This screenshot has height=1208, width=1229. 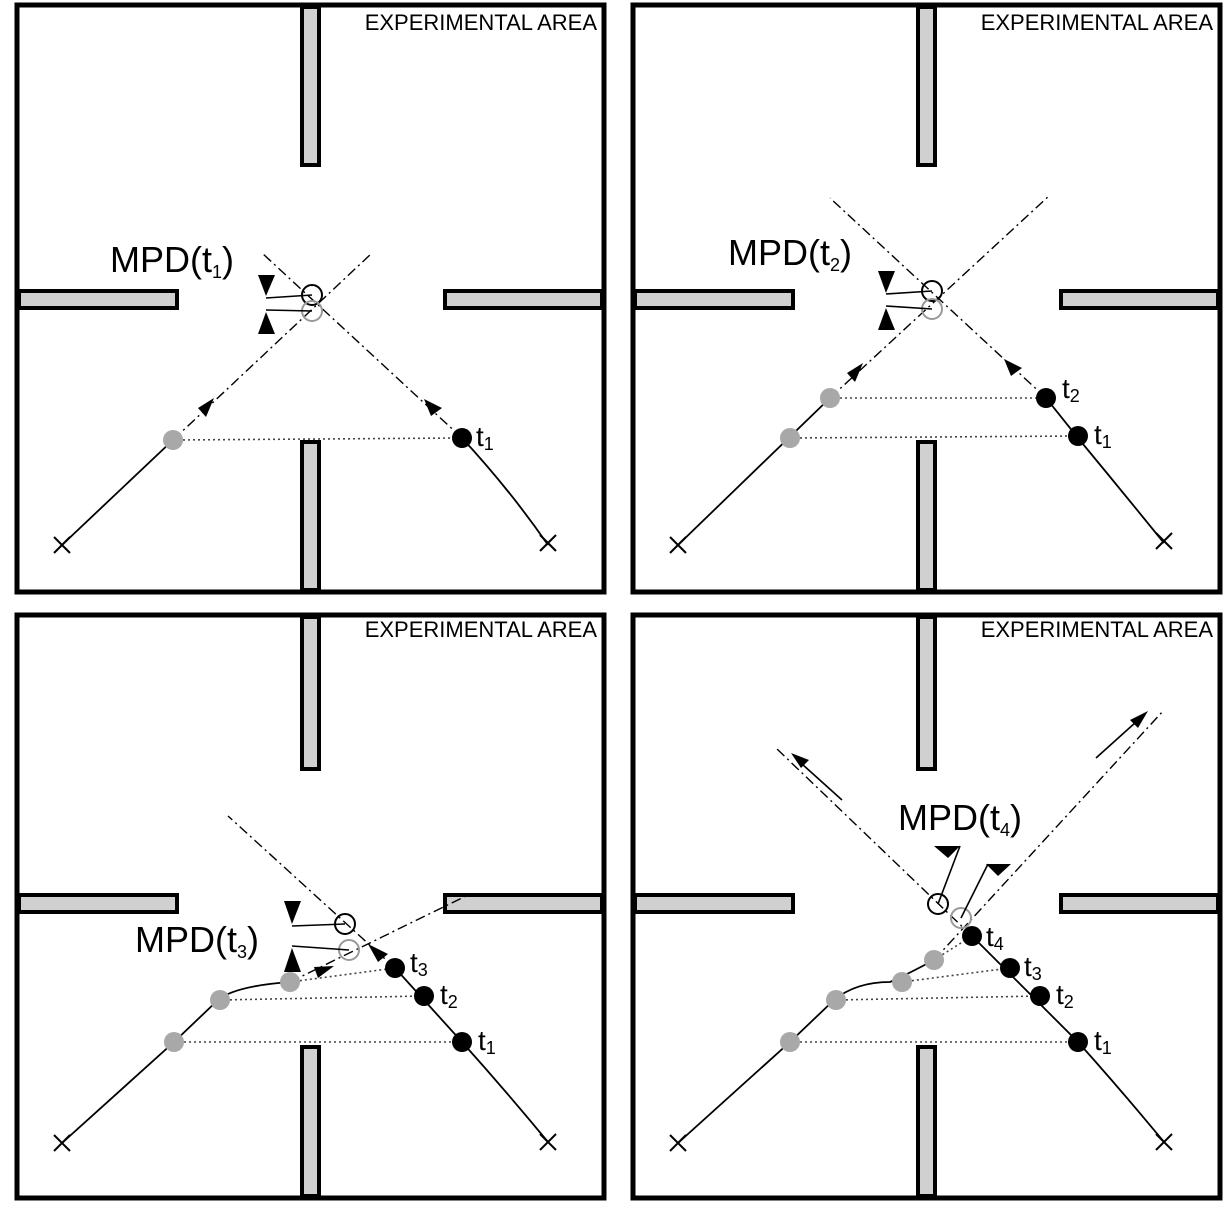 What do you see at coordinates (505, 491) in the screenshot?
I see `trajectory-b` at bounding box center [505, 491].